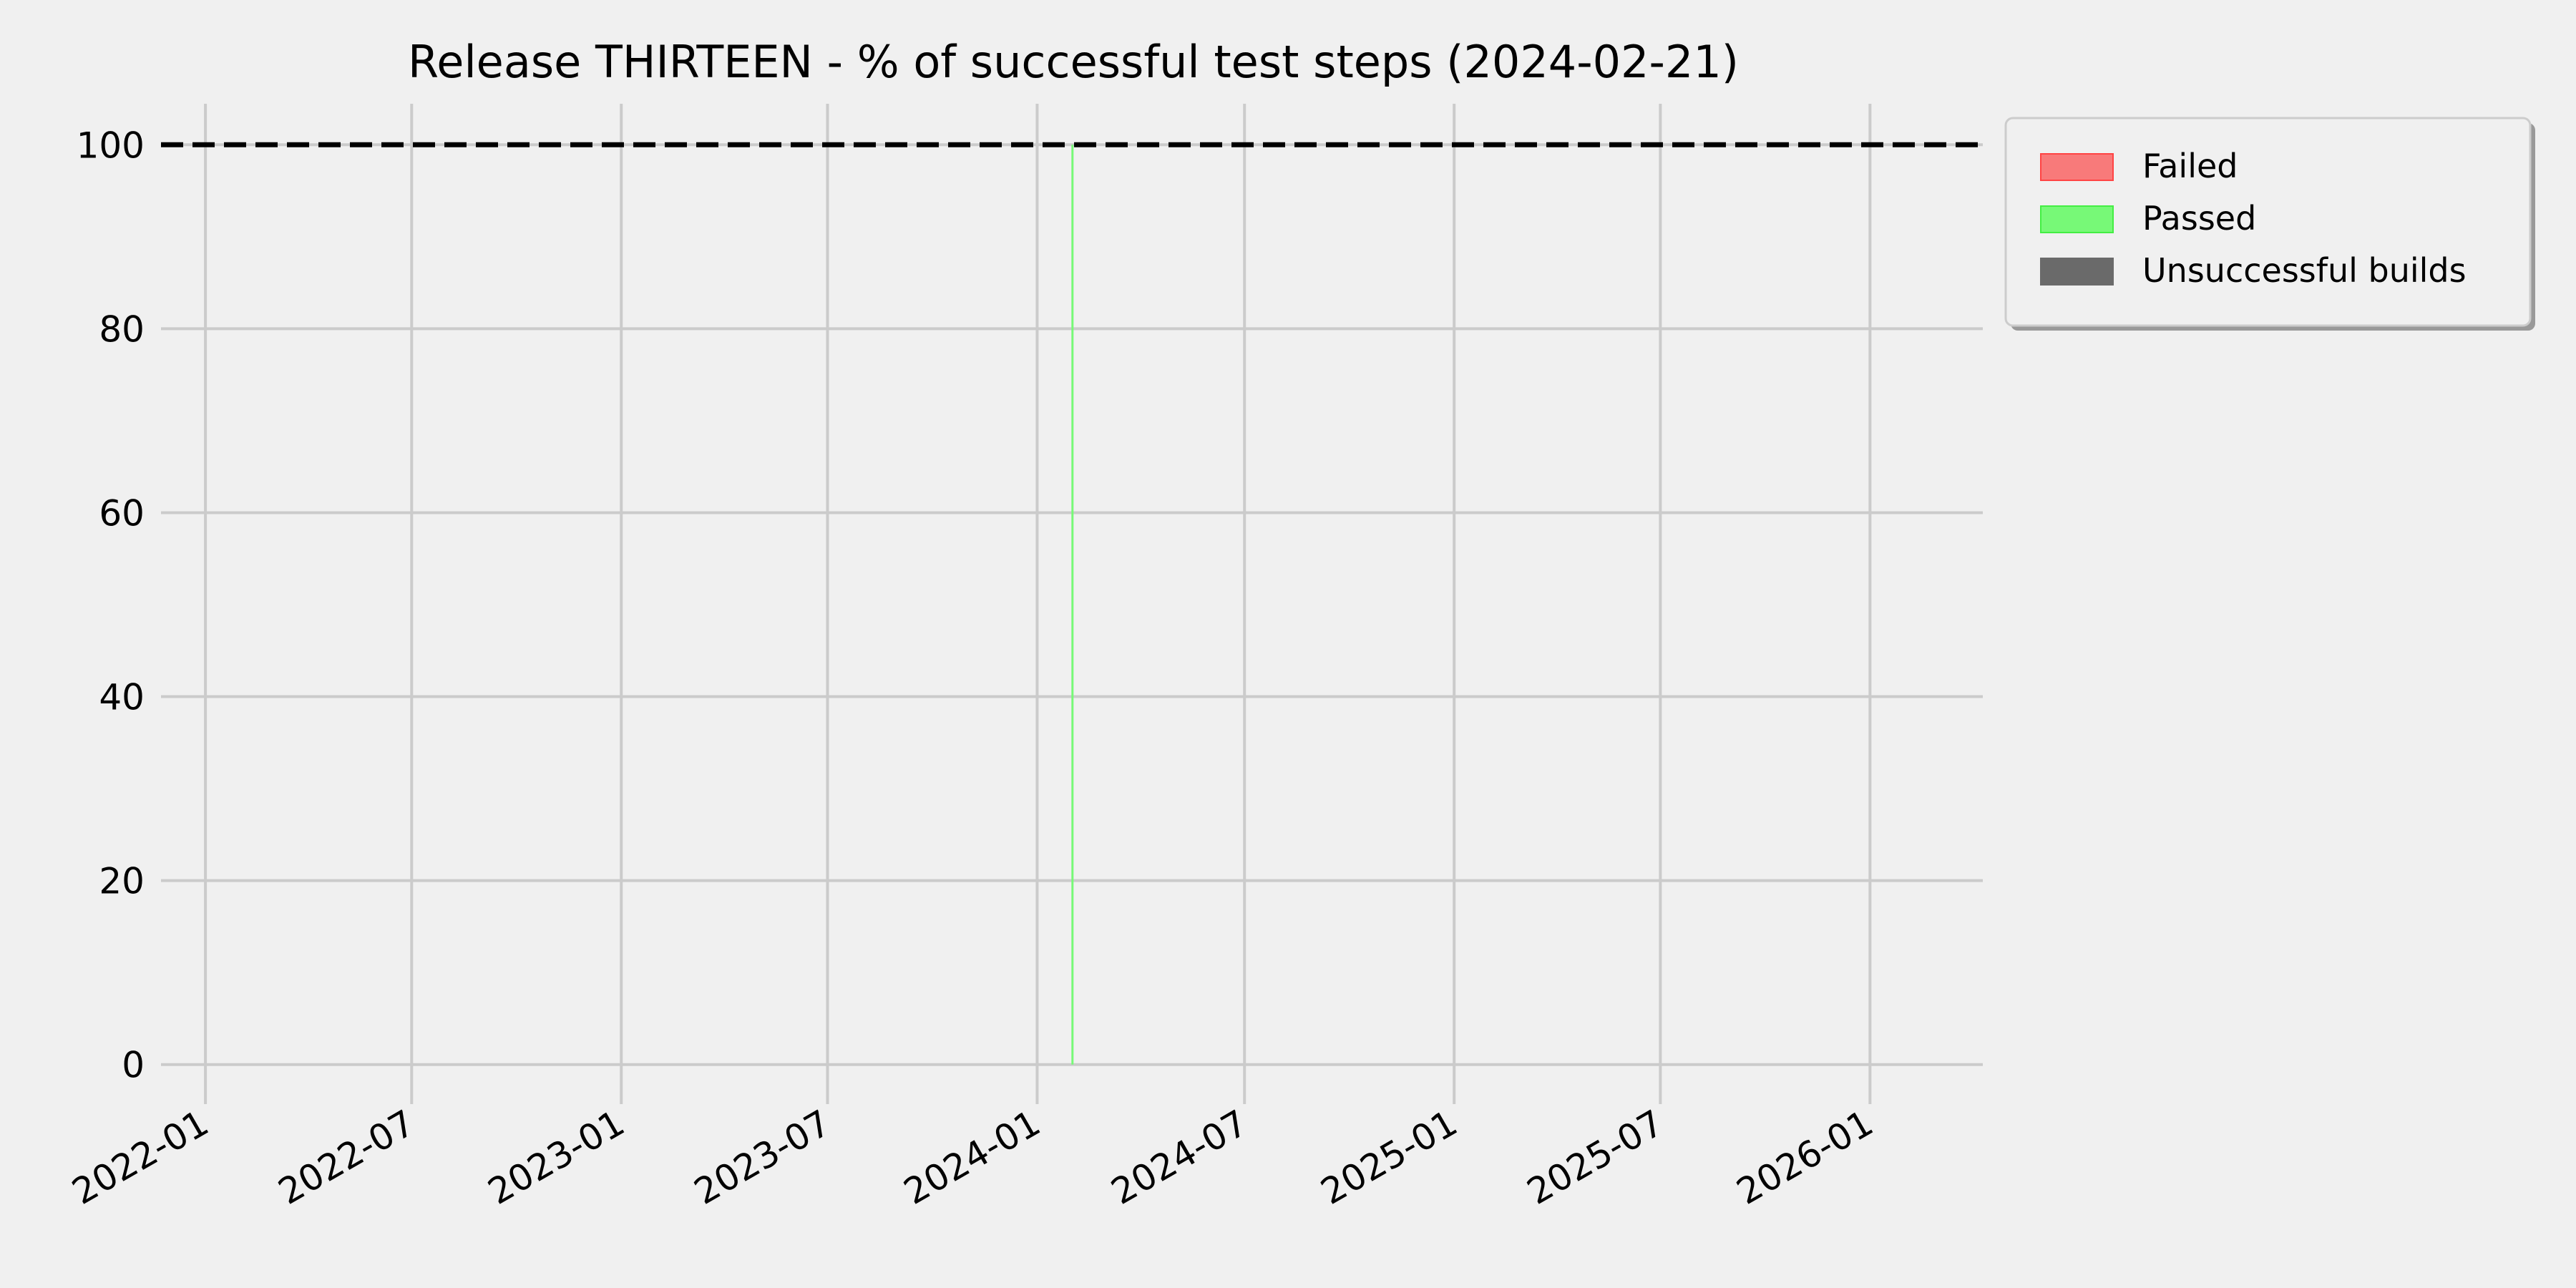 The width and height of the screenshot is (2576, 1288). I want to click on y-axis: 0 20 40 60 80 100, so click(111, 605).